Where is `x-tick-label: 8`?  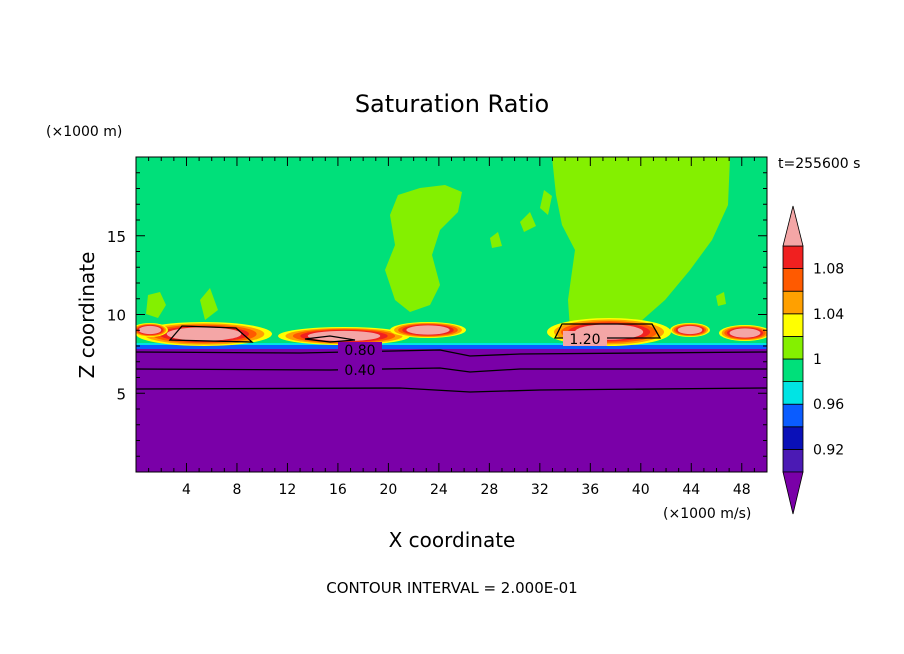 x-tick-label: 8 is located at coordinates (236, 490).